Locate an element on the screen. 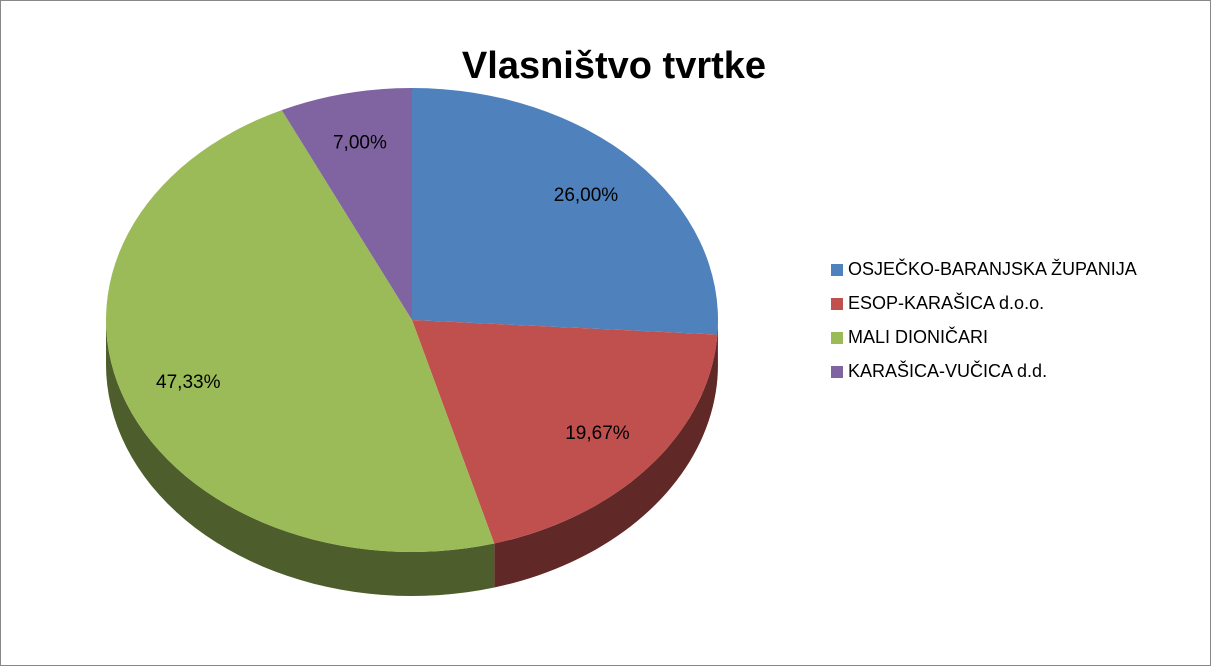 The height and width of the screenshot is (671, 1211). legend-label: ESOP-KARAŠICA d.o.o. is located at coordinates (946, 302).